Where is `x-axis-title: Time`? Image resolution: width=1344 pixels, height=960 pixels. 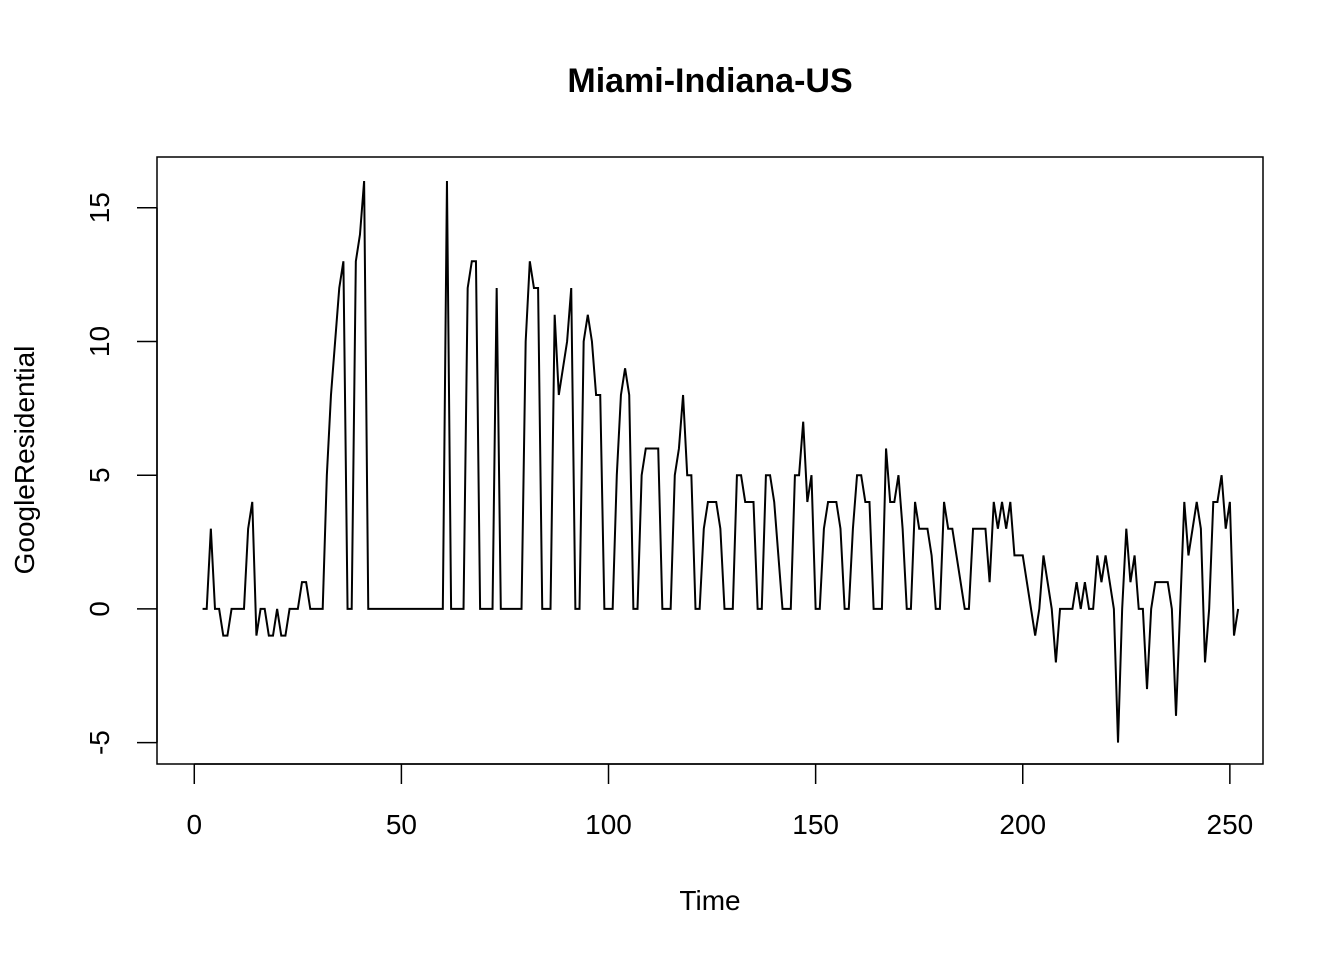 x-axis-title: Time is located at coordinates (709, 900).